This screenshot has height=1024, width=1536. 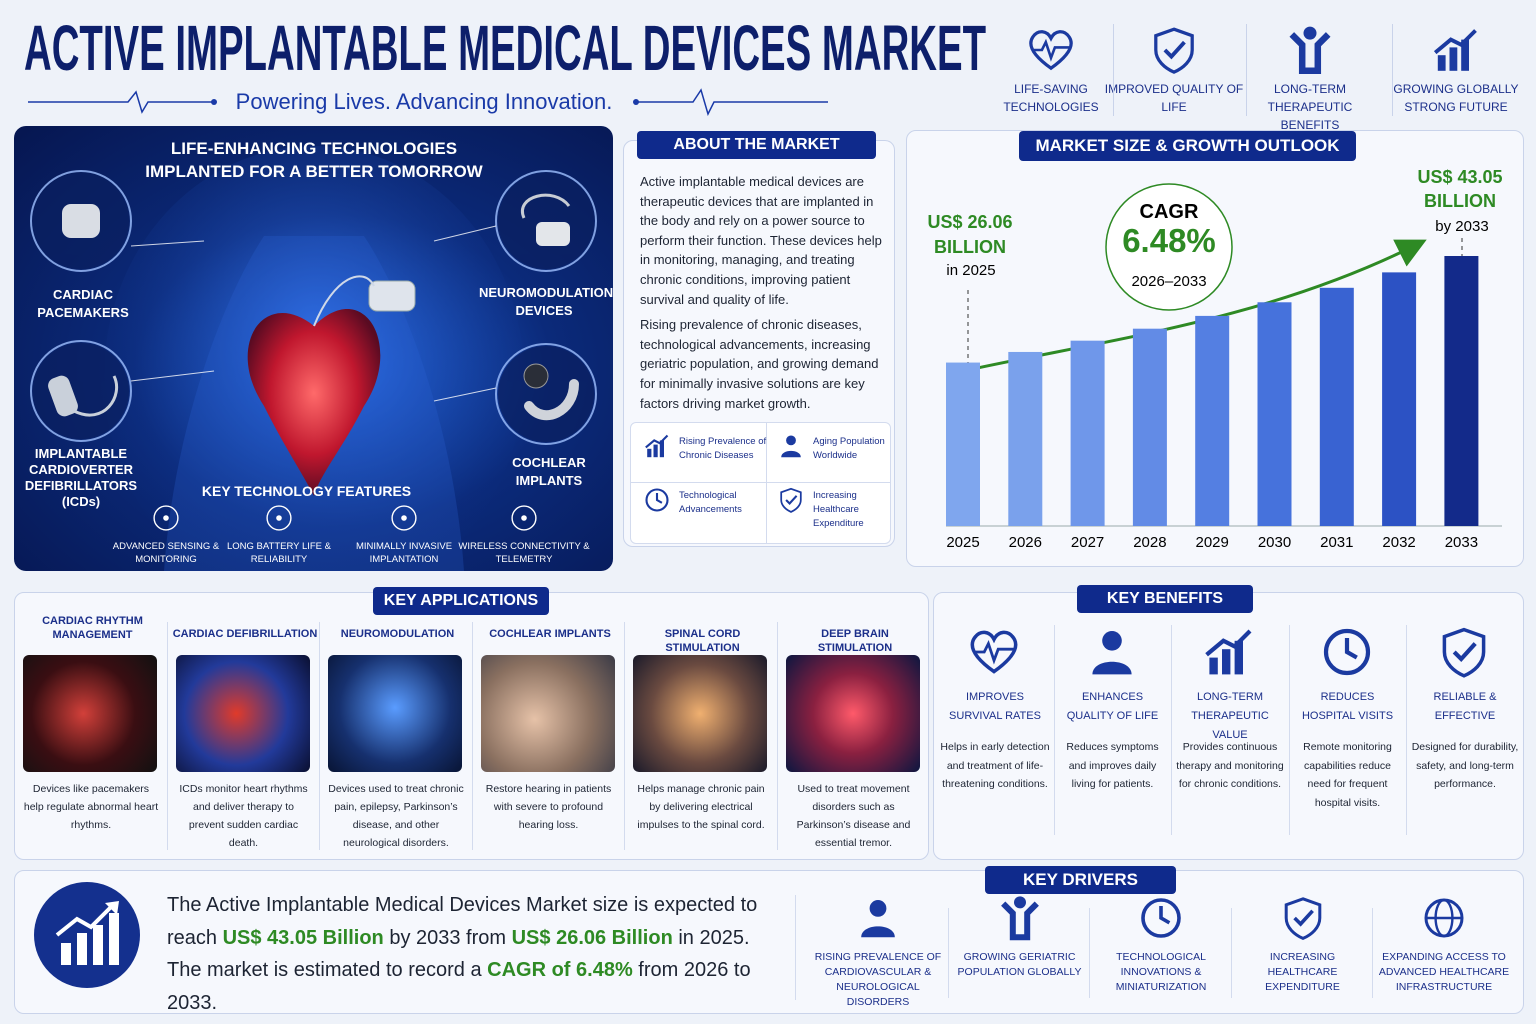 I want to click on badge-label: LIFE-SAVING TECHNOLOGIES, so click(x=1051, y=98).